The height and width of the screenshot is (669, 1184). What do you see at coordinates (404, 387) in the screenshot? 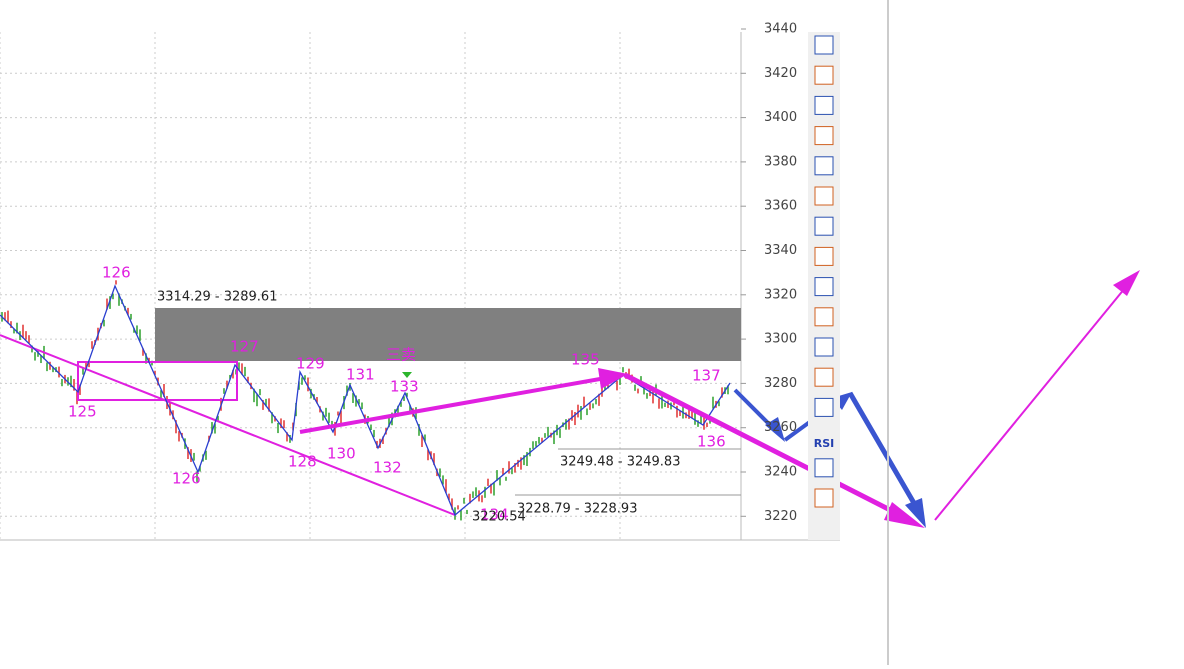
I see `wave-label: 133` at bounding box center [404, 387].